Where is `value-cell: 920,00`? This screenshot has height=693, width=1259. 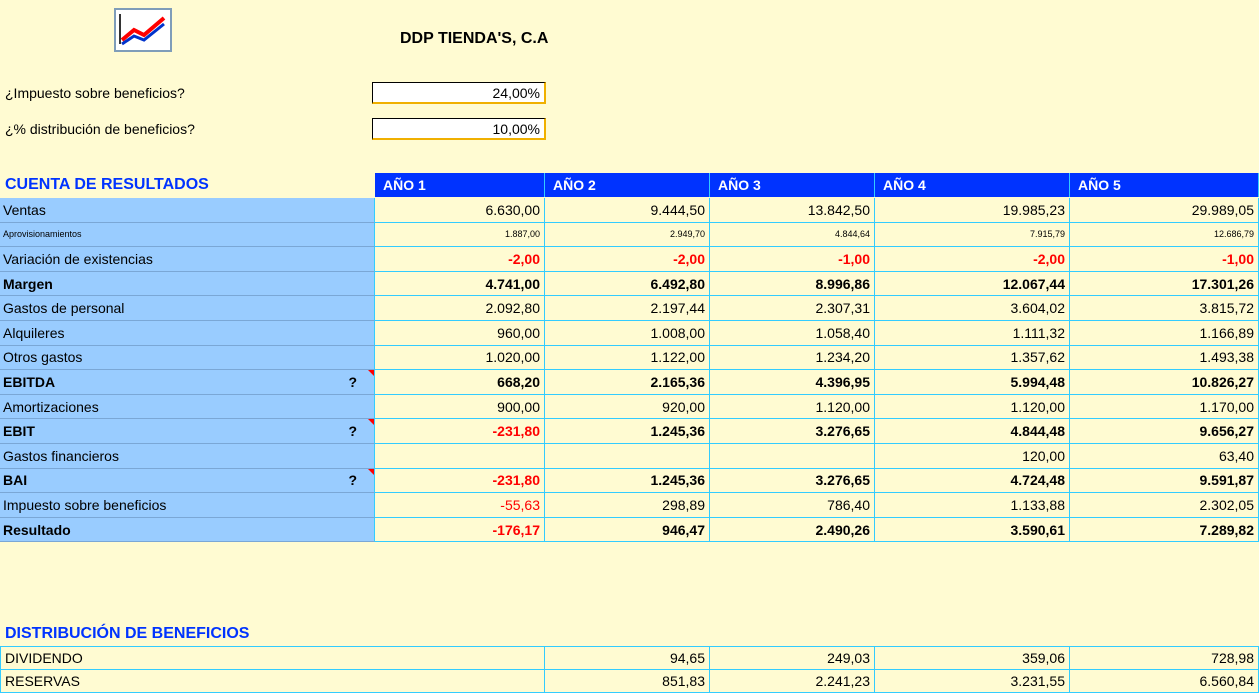 value-cell: 920,00 is located at coordinates (627, 407).